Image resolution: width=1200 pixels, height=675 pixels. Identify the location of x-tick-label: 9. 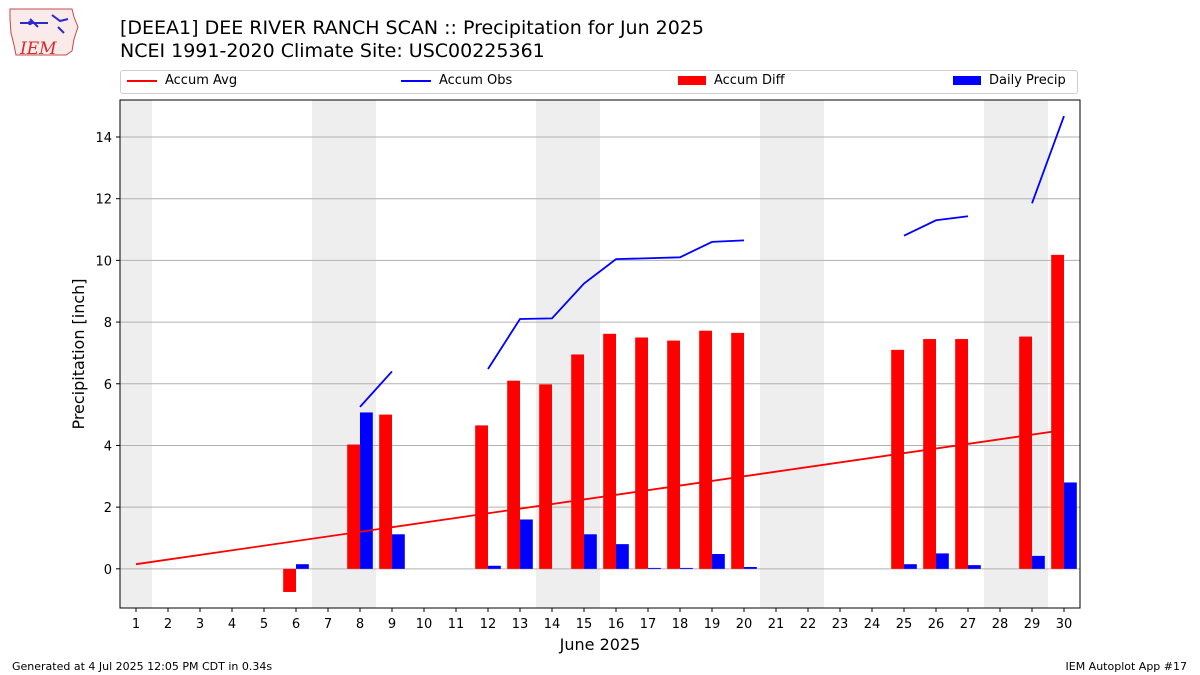
(392, 624).